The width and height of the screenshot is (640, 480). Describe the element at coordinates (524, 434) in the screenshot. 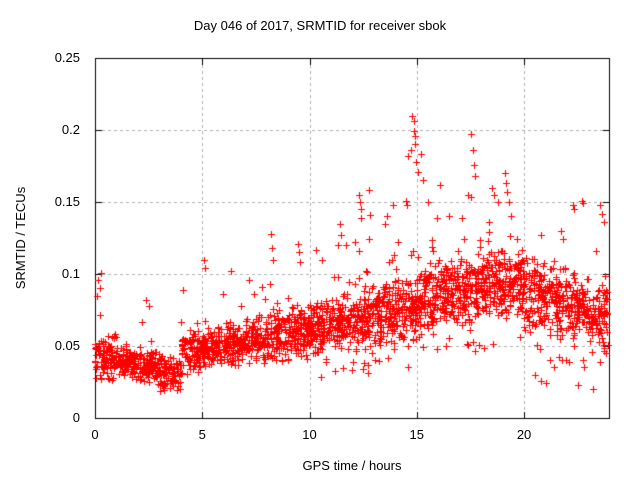

I see `x-tick-label: 20` at that location.